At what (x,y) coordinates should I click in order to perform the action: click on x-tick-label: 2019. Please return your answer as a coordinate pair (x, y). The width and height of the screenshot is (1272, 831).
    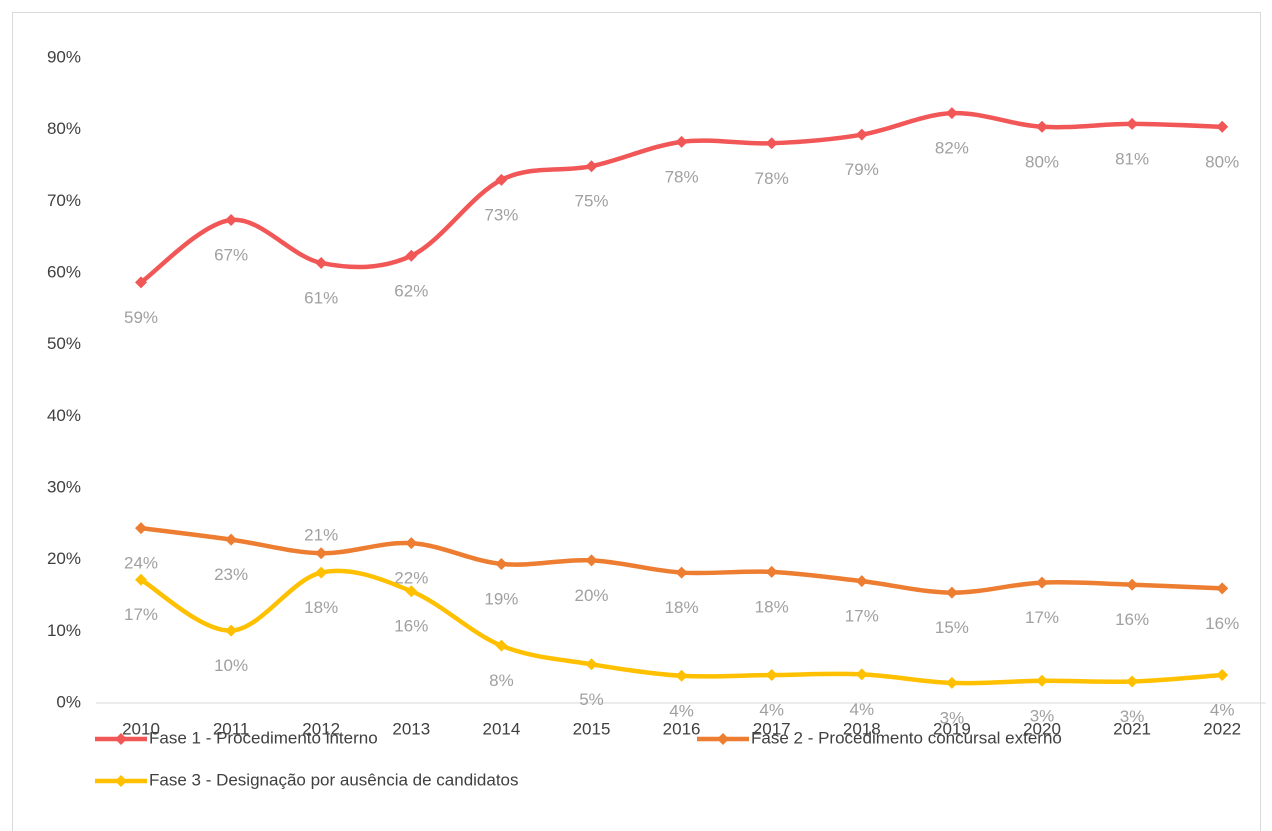
    Looking at the image, I should click on (952, 728).